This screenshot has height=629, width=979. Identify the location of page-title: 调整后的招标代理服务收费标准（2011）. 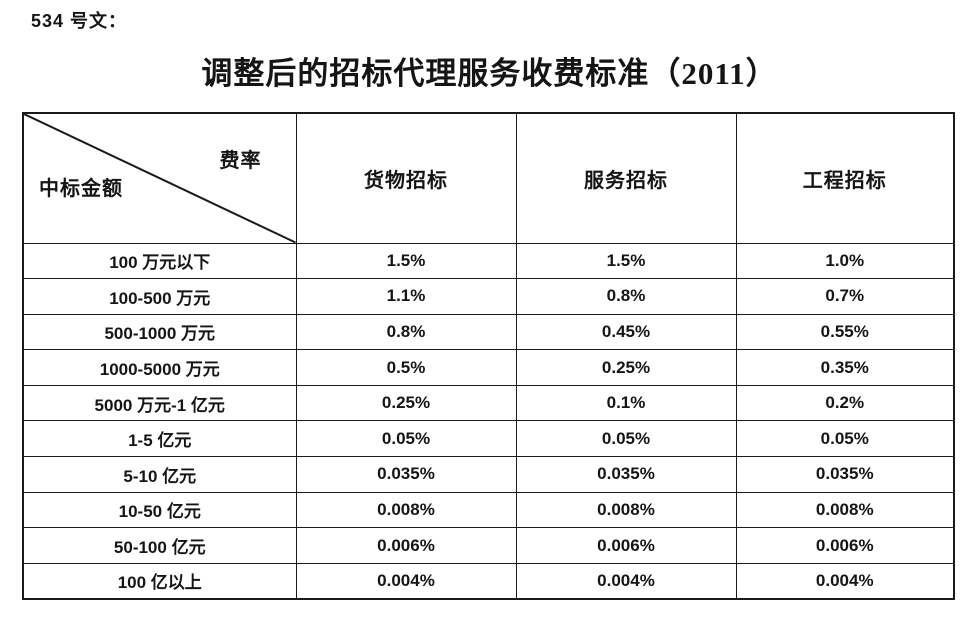
(489, 73).